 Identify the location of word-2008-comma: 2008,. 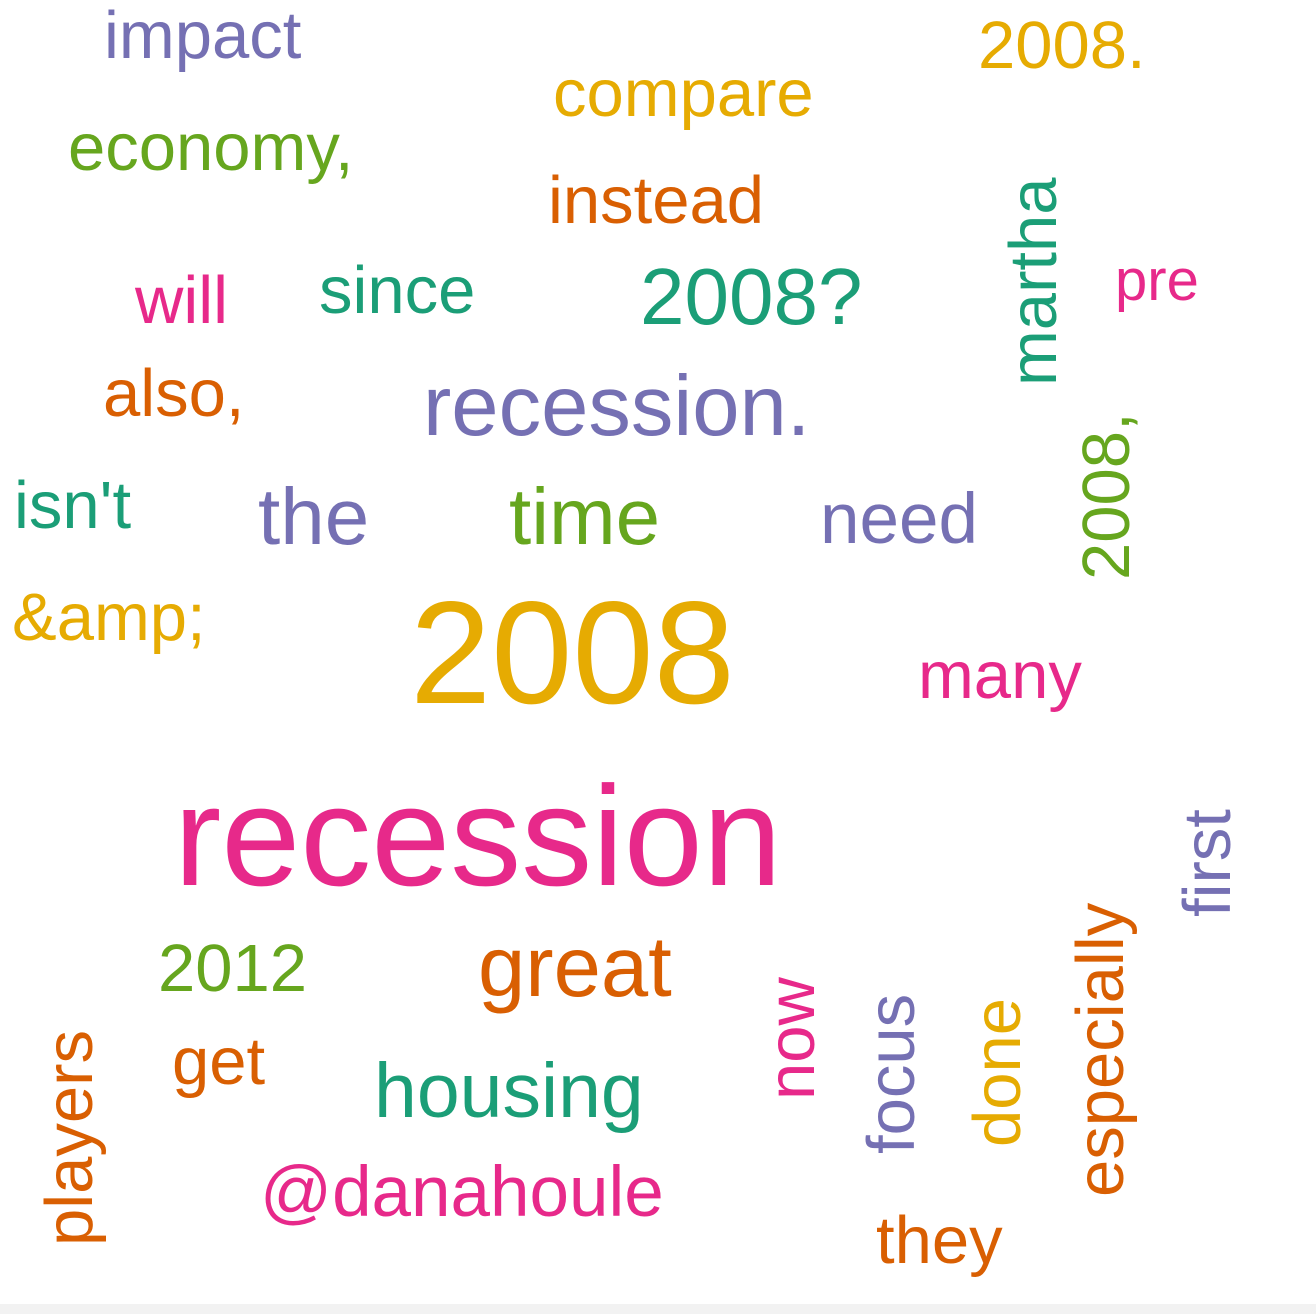
(1106, 496).